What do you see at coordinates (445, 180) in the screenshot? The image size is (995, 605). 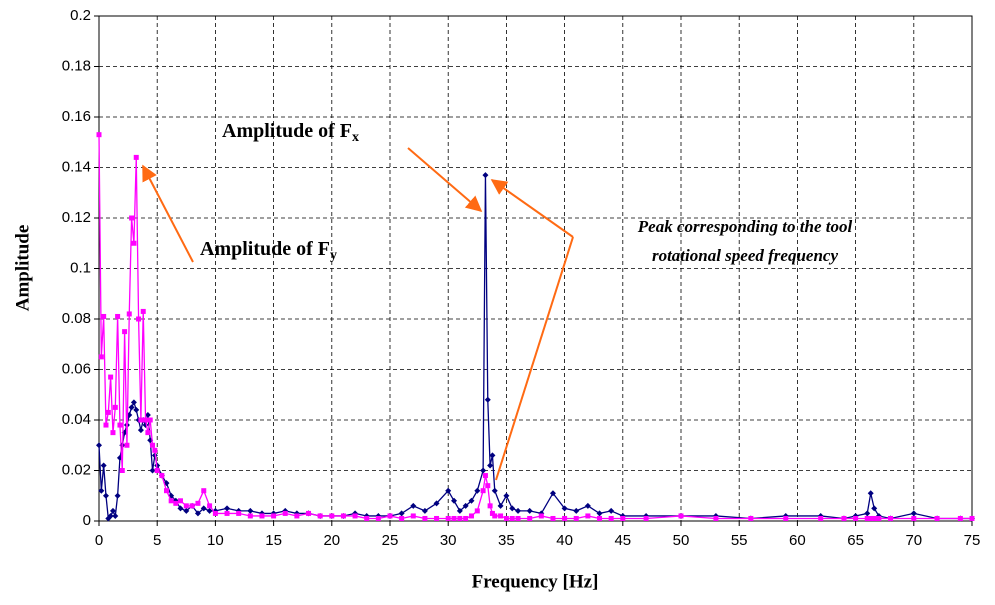 I see `arrow` at bounding box center [445, 180].